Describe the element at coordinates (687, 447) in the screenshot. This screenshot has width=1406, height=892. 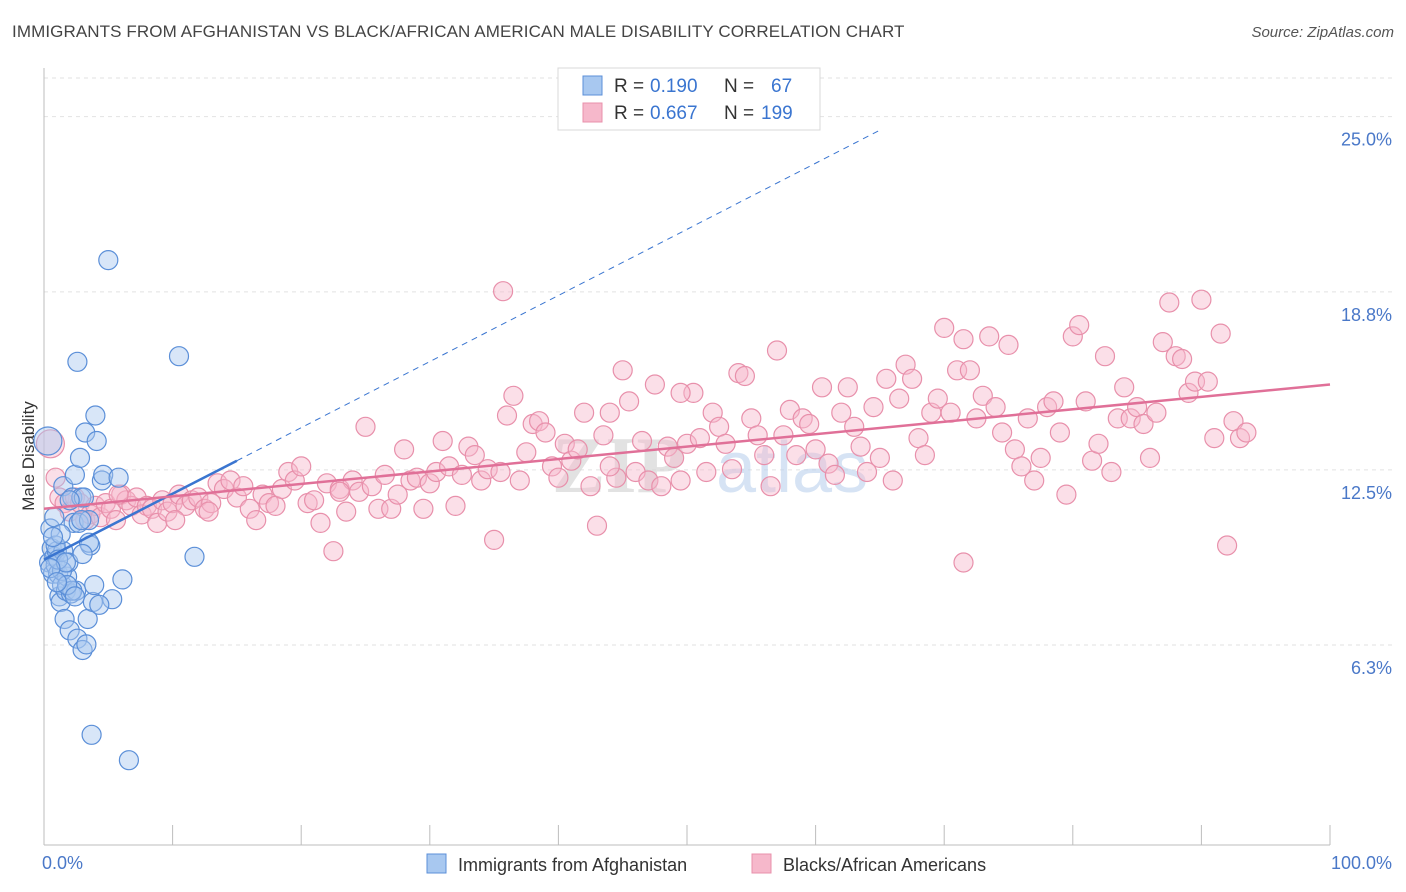
I see `pink-trend-line` at that location.